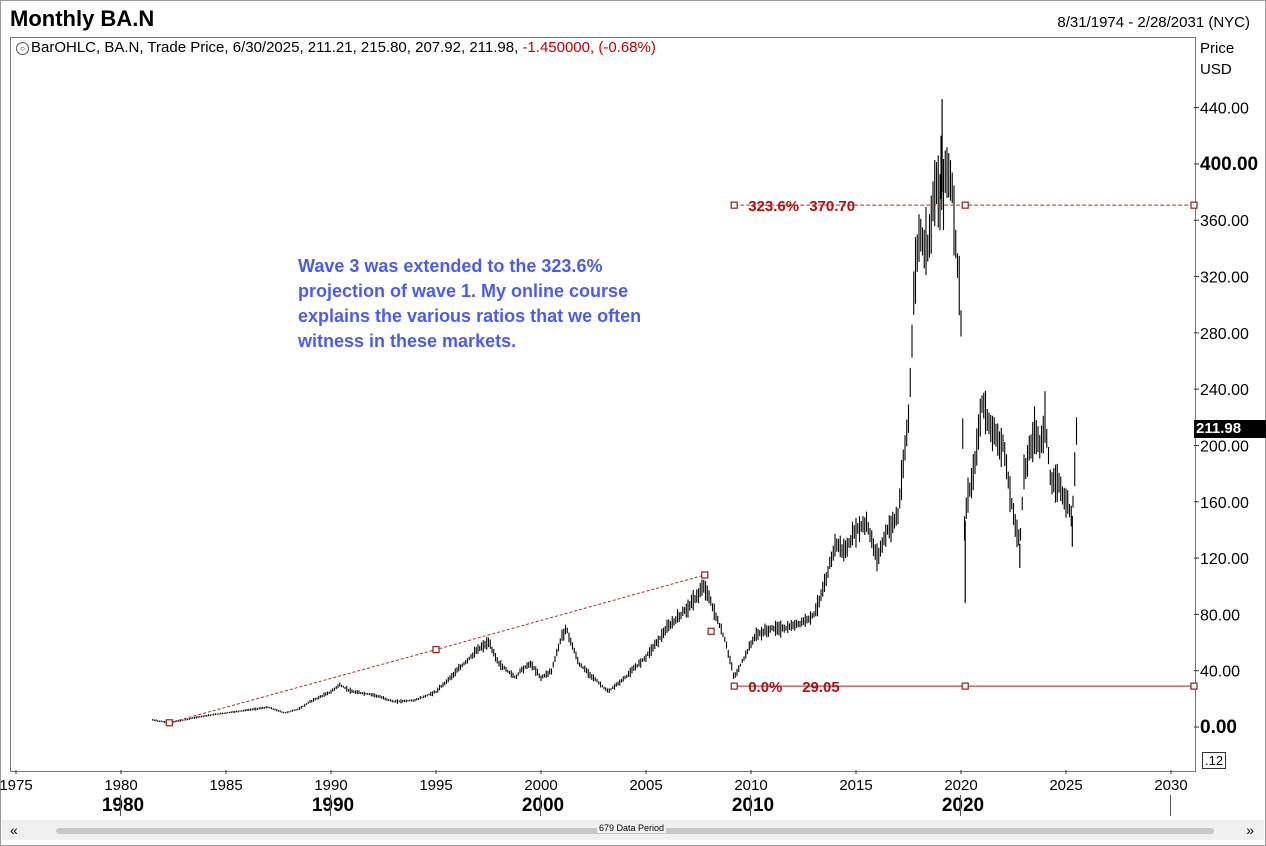  I want to click on x-tick-label: 2015, so click(855, 785).